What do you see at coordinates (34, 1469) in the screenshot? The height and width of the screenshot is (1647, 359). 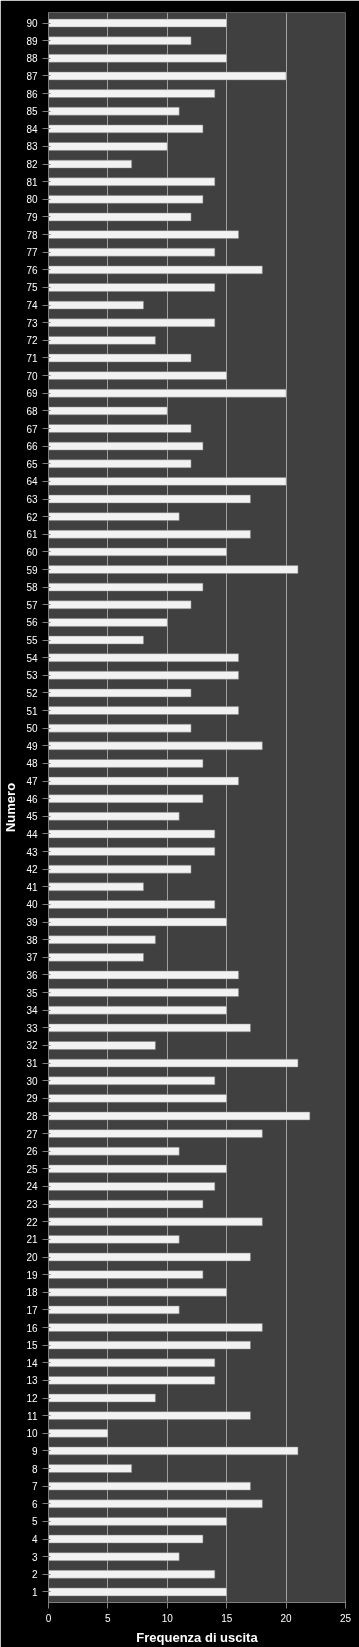 I see `y-tick-label: 8` at bounding box center [34, 1469].